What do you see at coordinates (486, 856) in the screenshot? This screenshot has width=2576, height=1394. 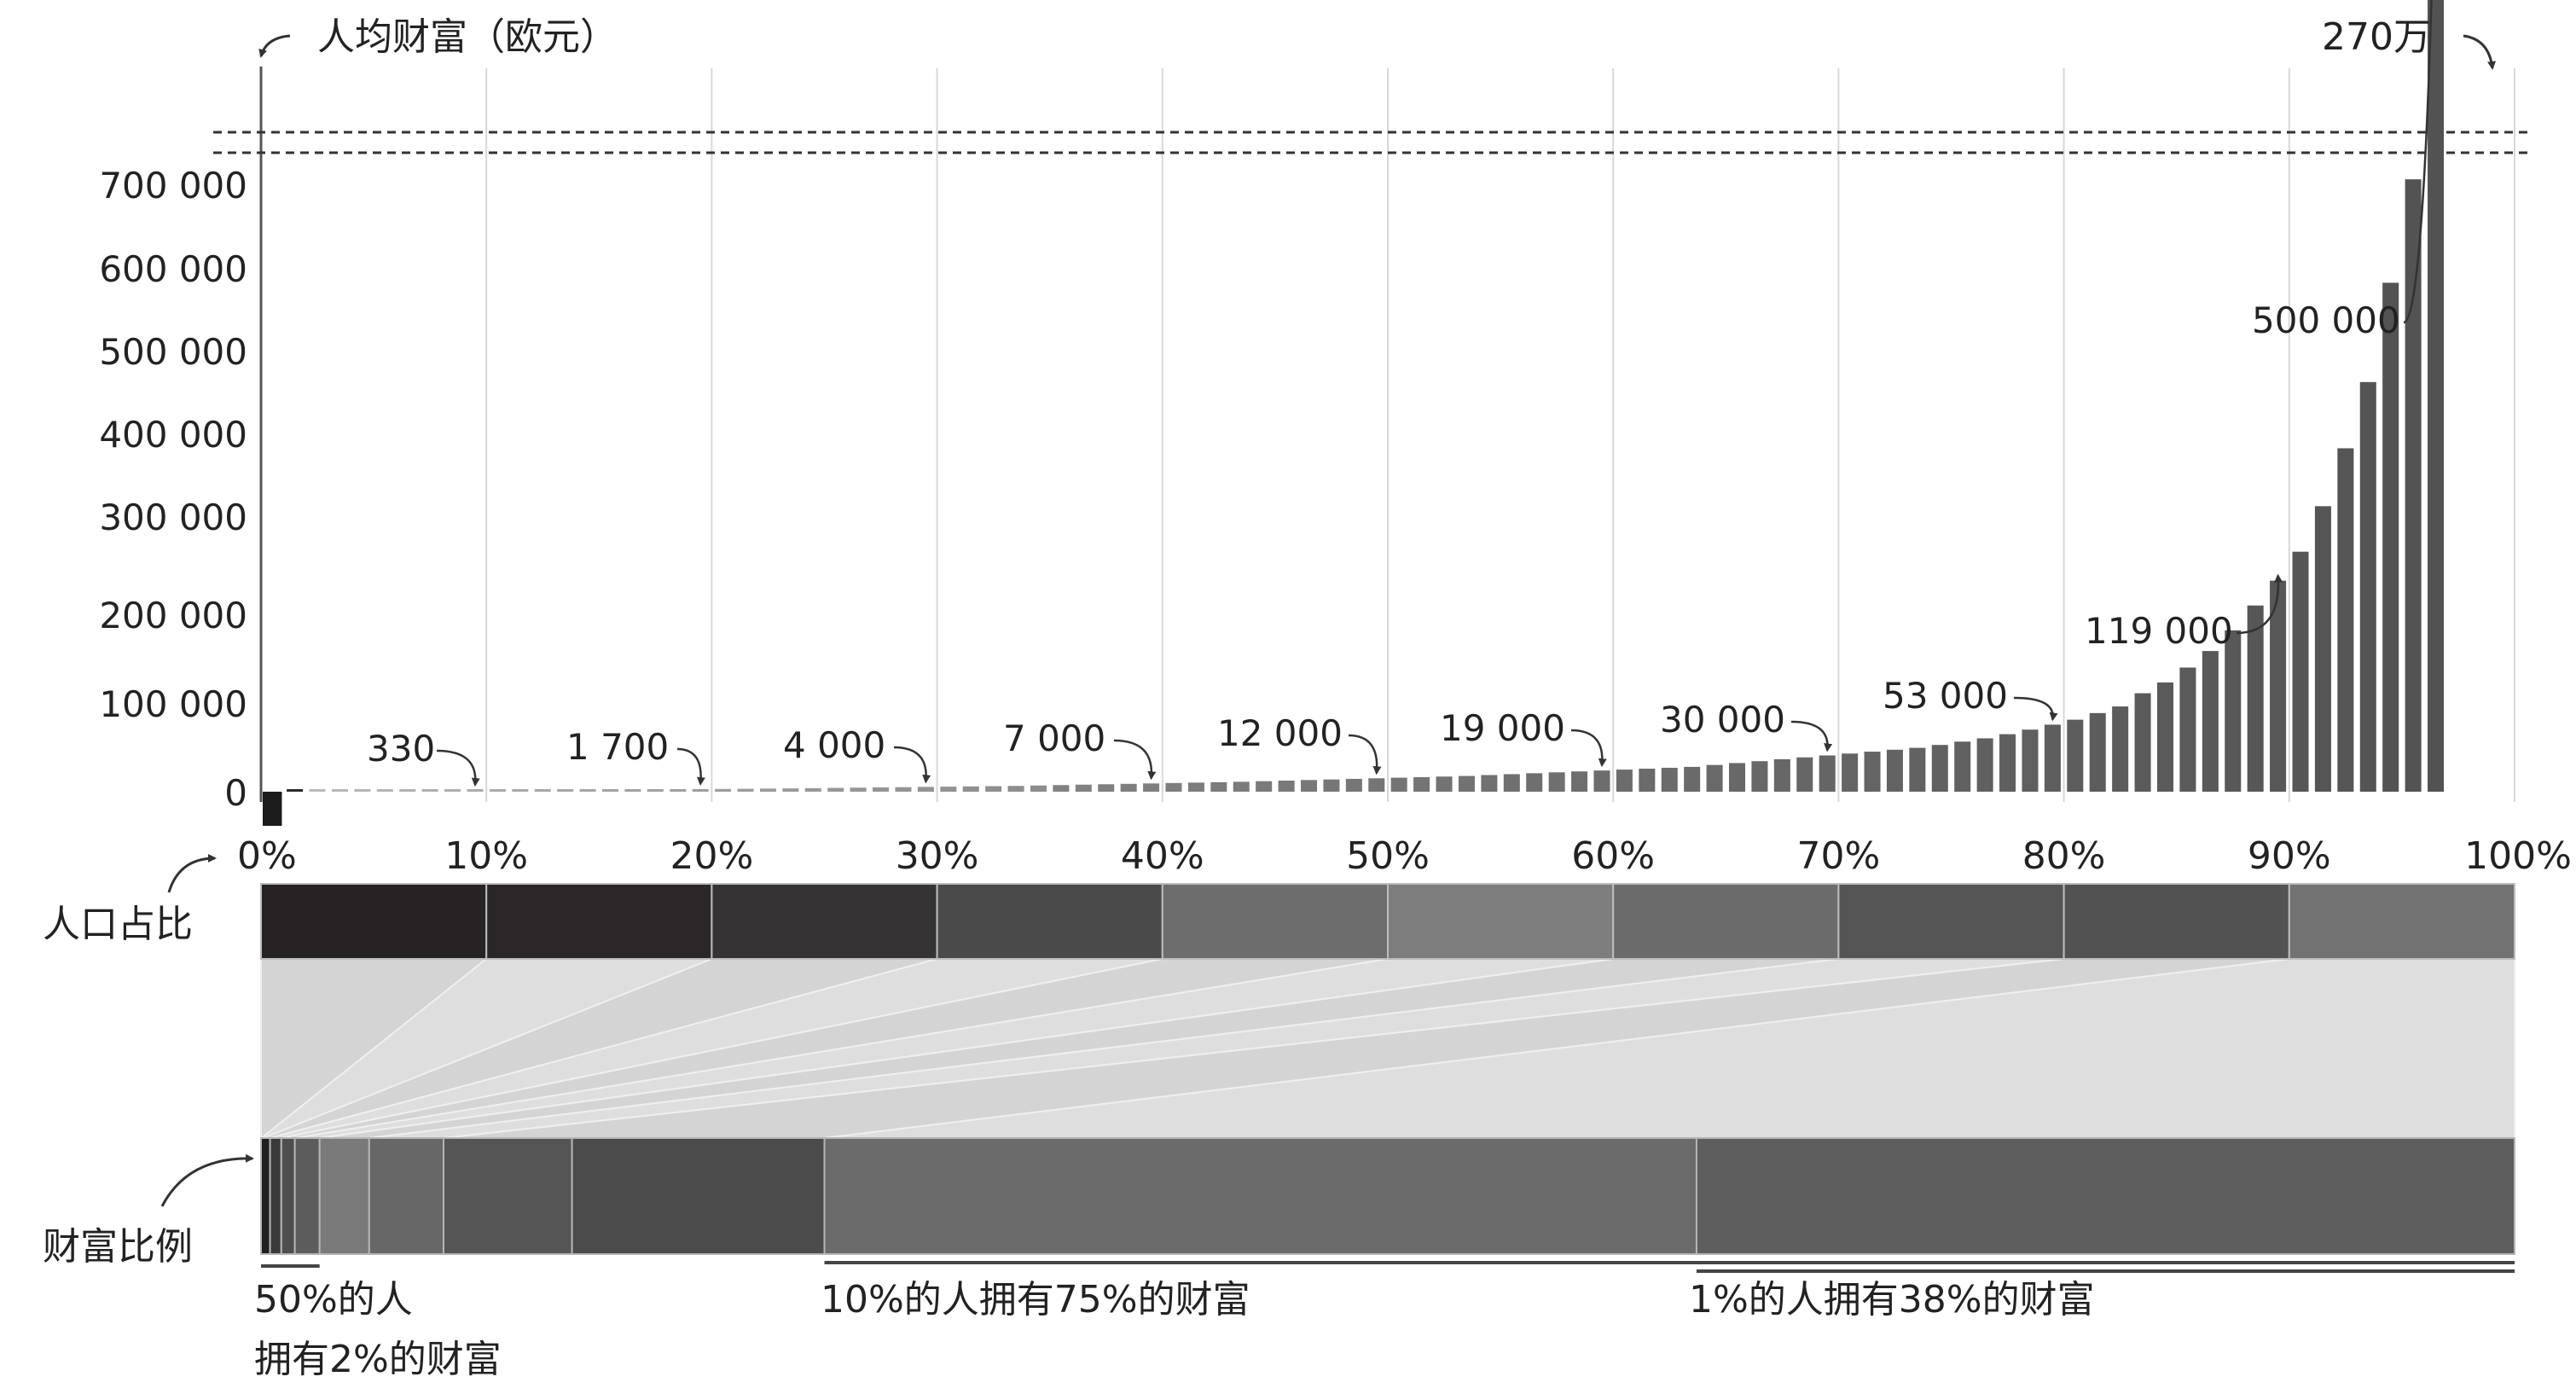 I see `x-tick-label: 10%` at bounding box center [486, 856].